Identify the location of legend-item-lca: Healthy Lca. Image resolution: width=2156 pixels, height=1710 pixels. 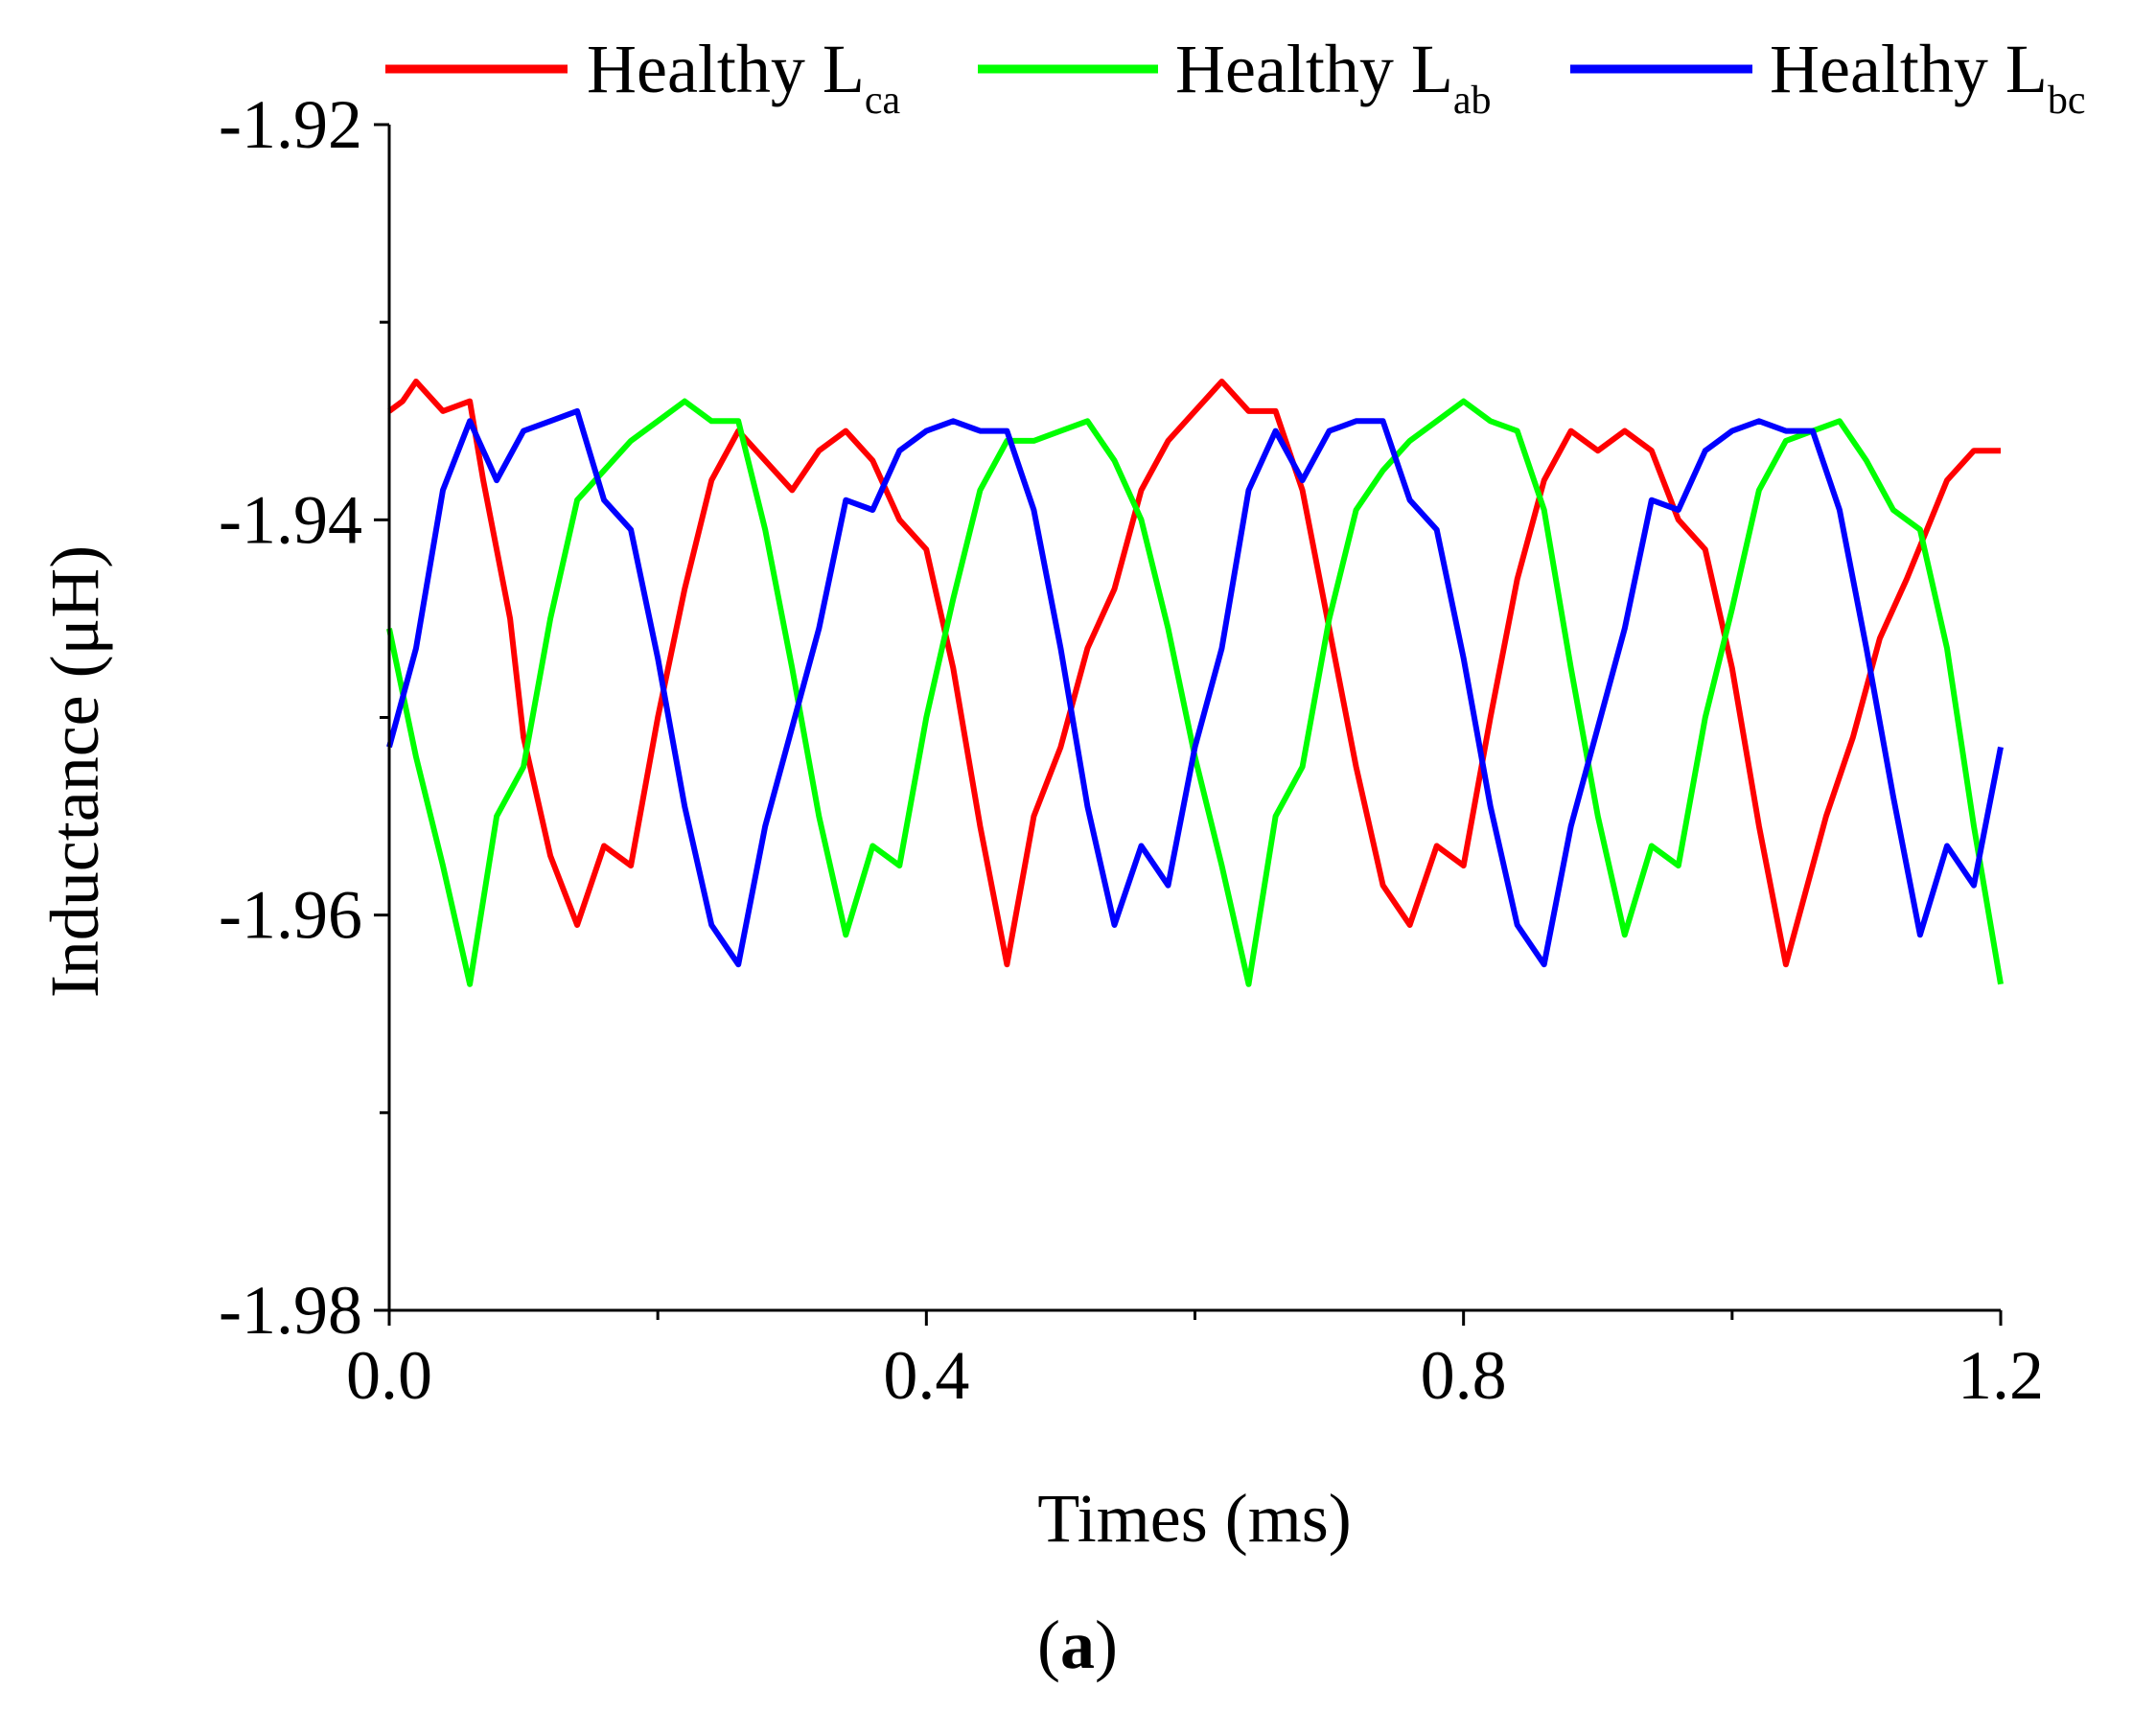
(643, 77).